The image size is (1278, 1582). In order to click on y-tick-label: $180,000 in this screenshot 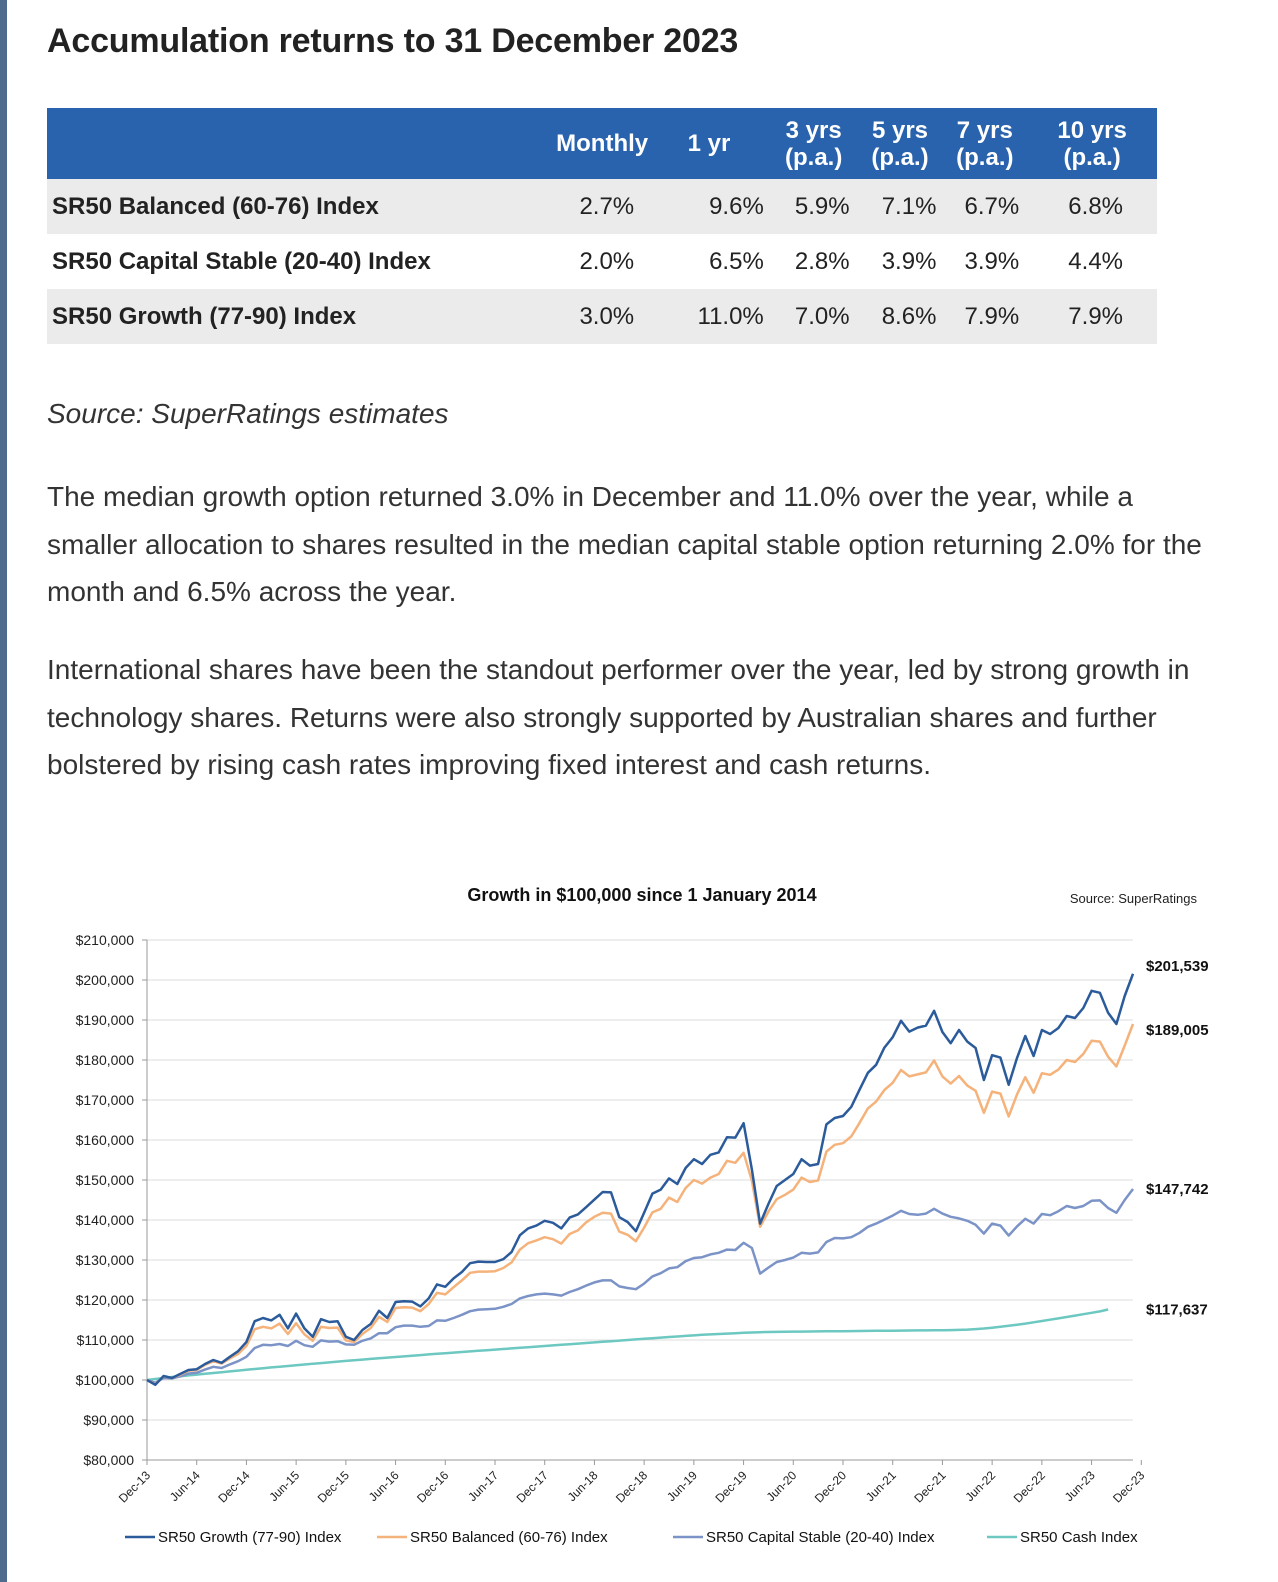, I will do `click(105, 1060)`.